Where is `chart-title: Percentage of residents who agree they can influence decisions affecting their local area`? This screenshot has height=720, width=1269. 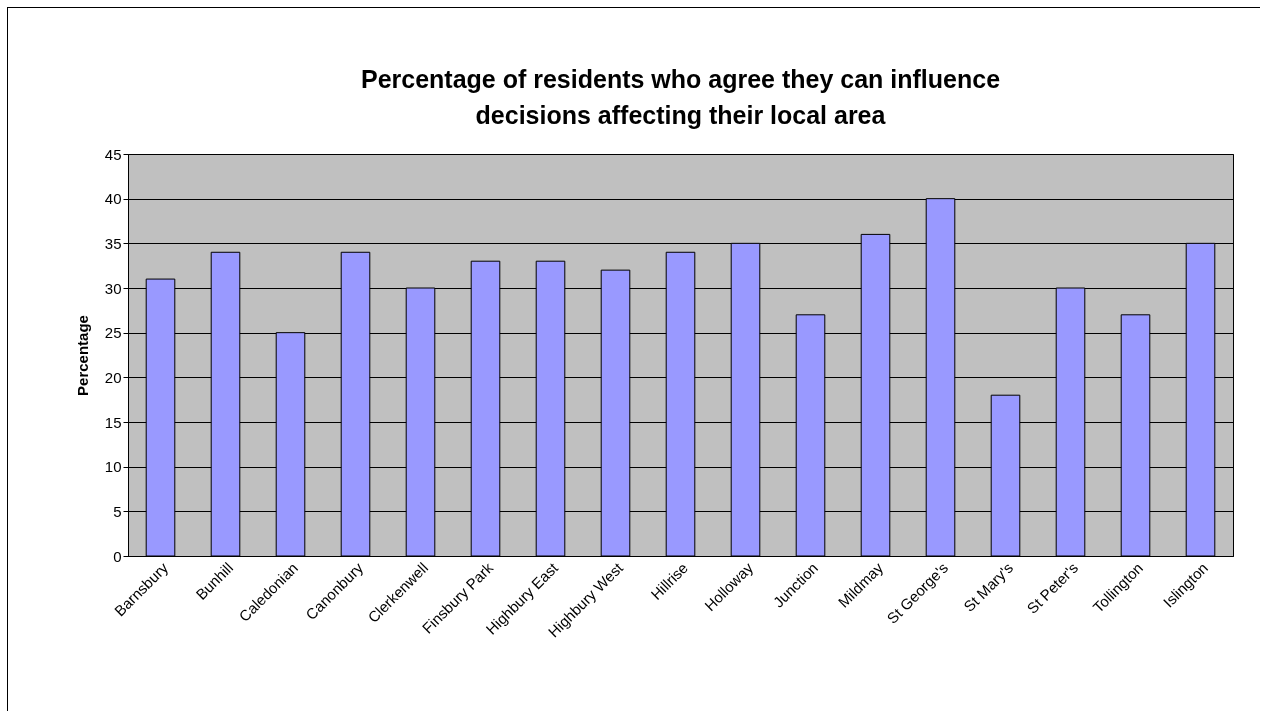
chart-title: Percentage of residents who agree they can influence decisions affecting their local area is located at coordinates (680, 97).